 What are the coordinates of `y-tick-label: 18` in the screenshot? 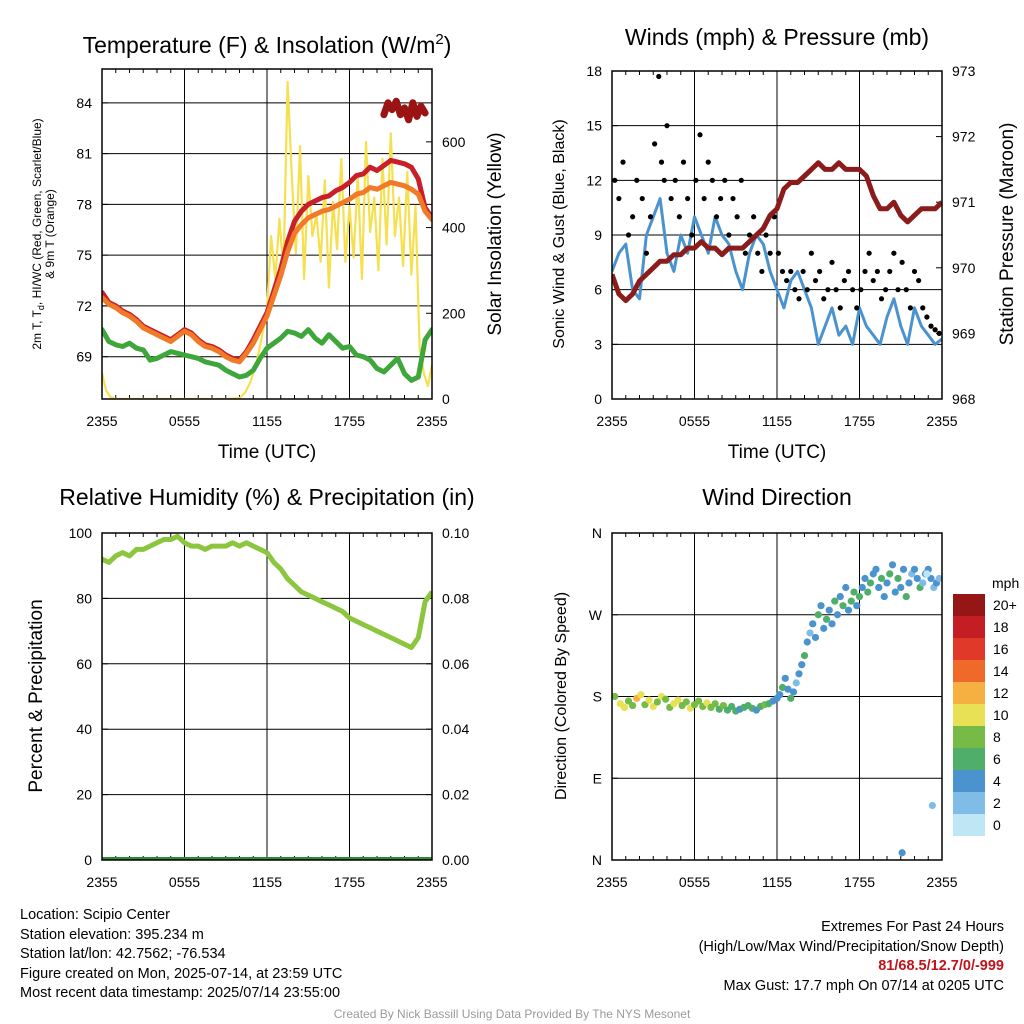 It's located at (594, 71).